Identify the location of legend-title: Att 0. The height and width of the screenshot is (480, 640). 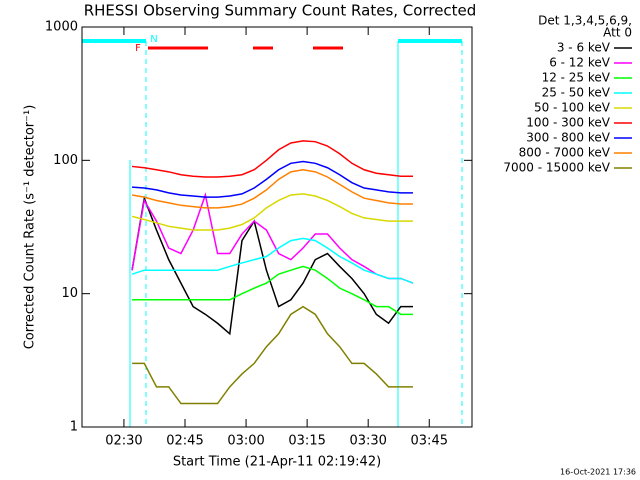
(617, 33).